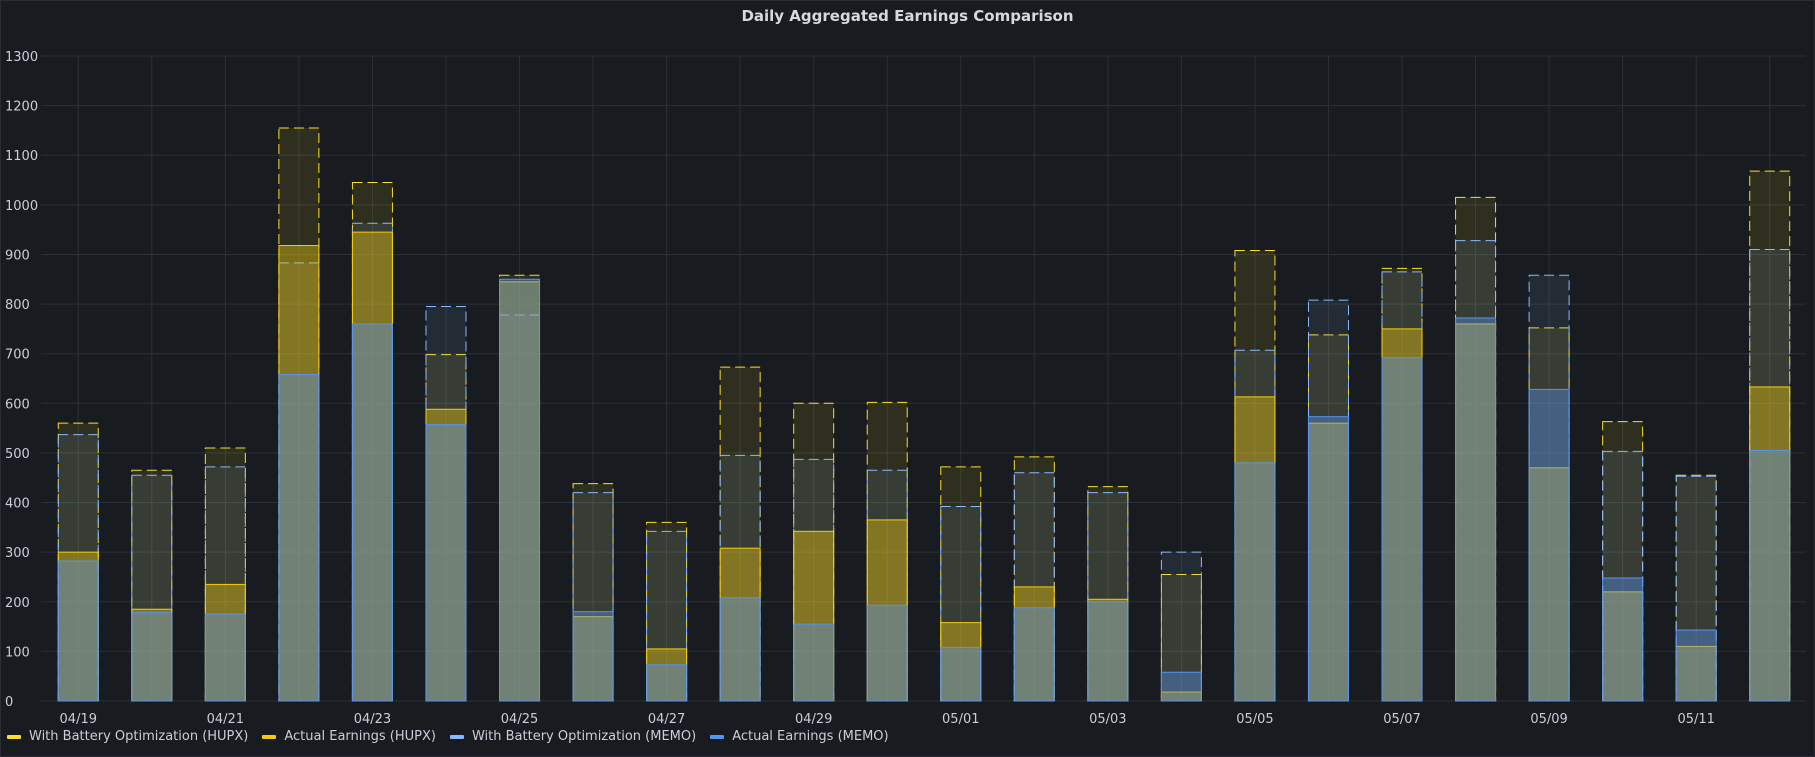  Describe the element at coordinates (17, 504) in the screenshot. I see `y-tick-label: 400` at that location.